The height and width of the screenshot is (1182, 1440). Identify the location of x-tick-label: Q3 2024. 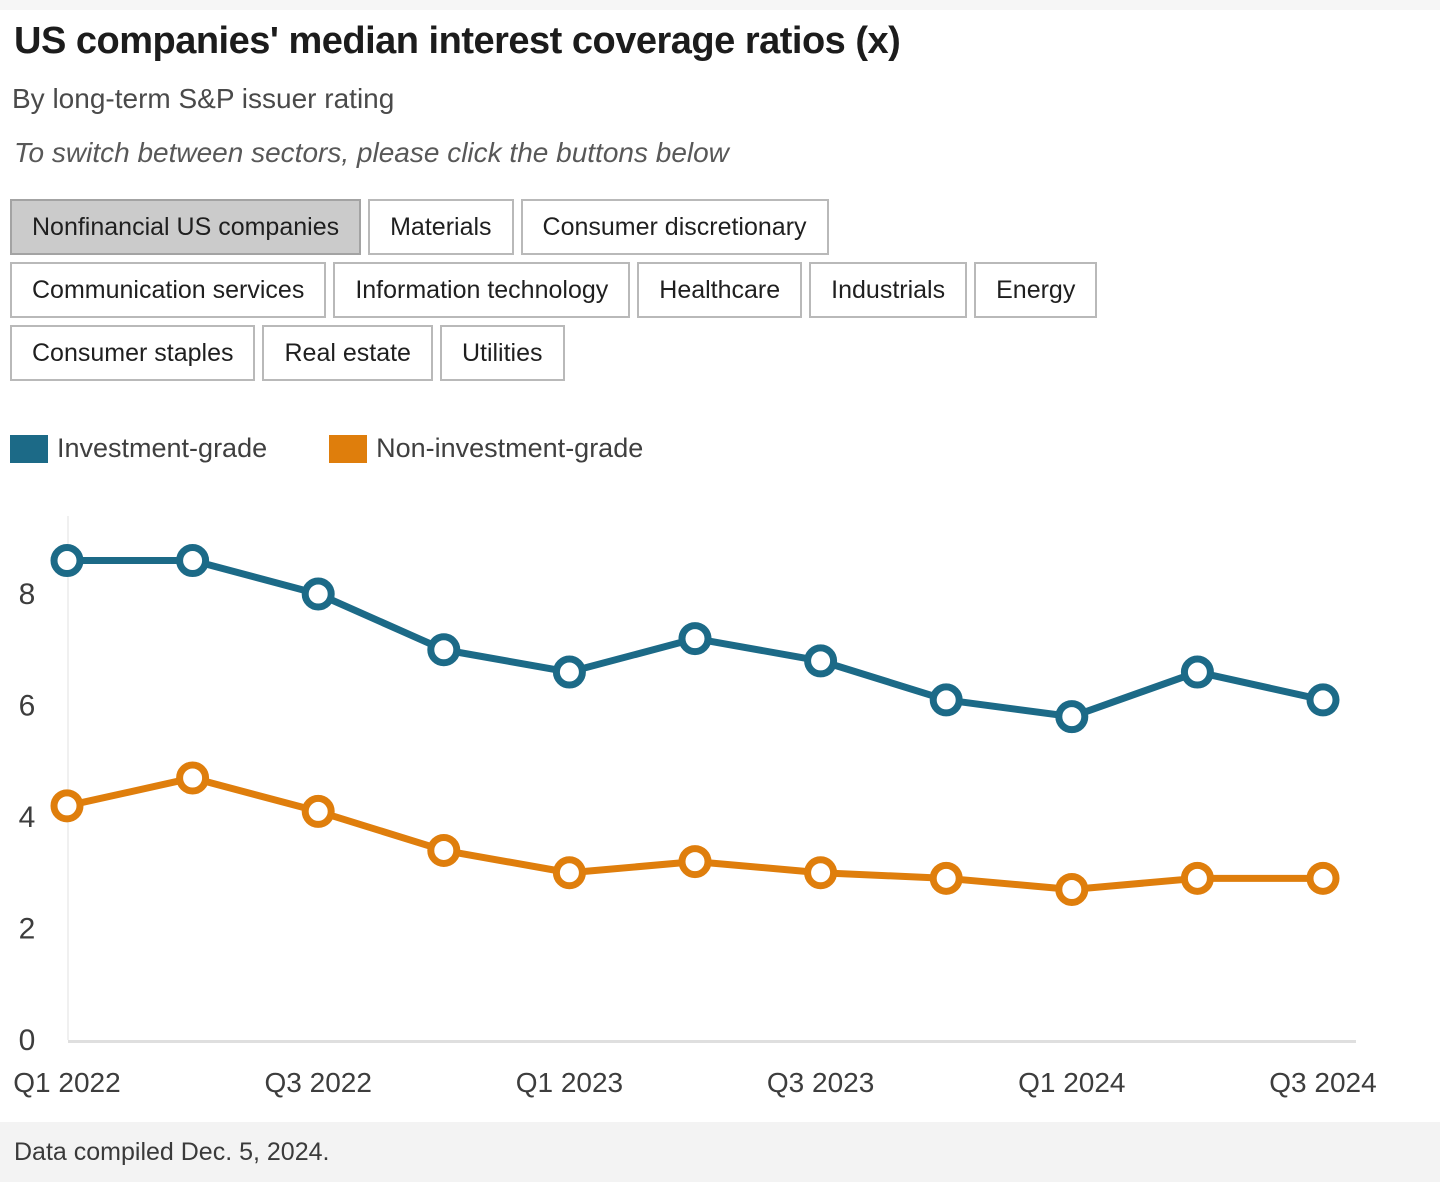
(1322, 1082).